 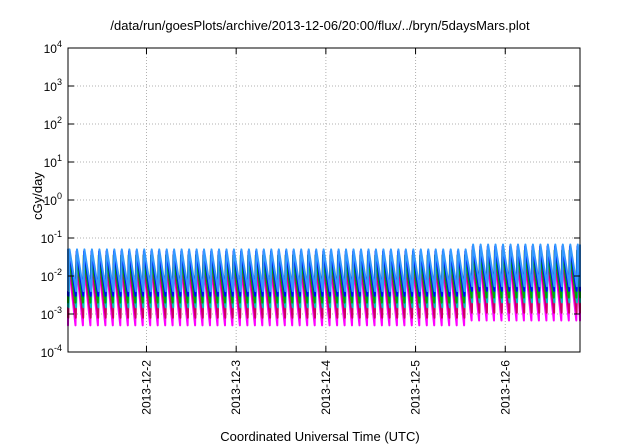 I want to click on y-tick-label: 10¹, so click(x=53, y=161).